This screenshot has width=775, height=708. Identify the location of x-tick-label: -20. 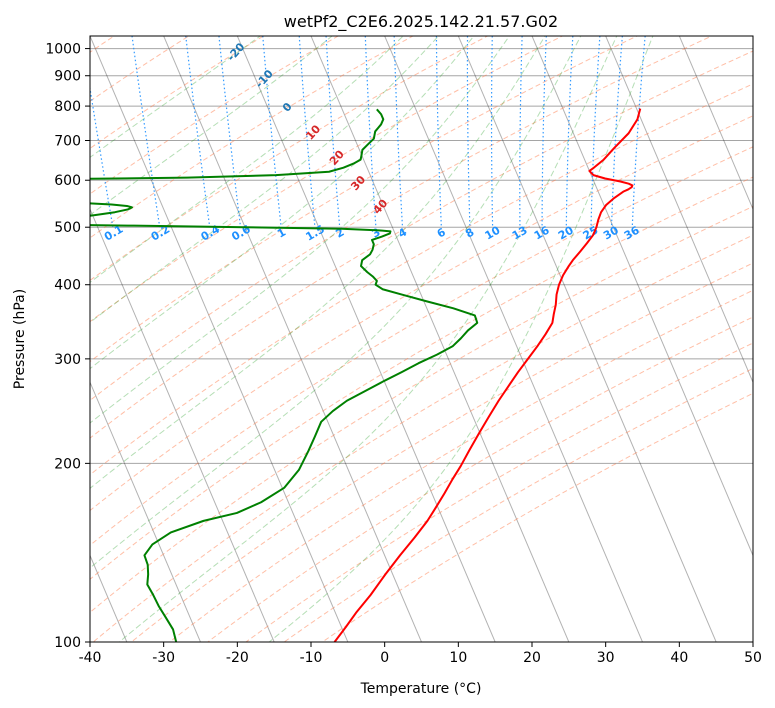
(237, 658).